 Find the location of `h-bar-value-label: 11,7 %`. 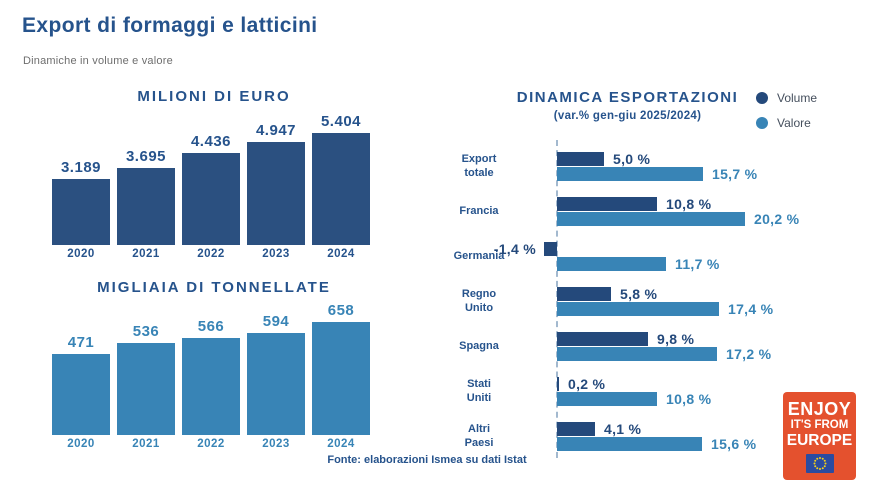

h-bar-value-label: 11,7 % is located at coordinates (697, 264).